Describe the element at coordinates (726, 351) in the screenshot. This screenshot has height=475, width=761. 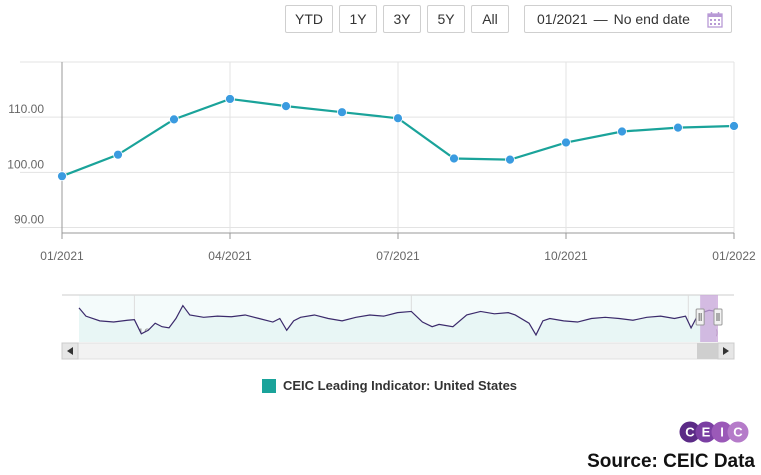
I see `scroll-right-arrow-icon` at that location.